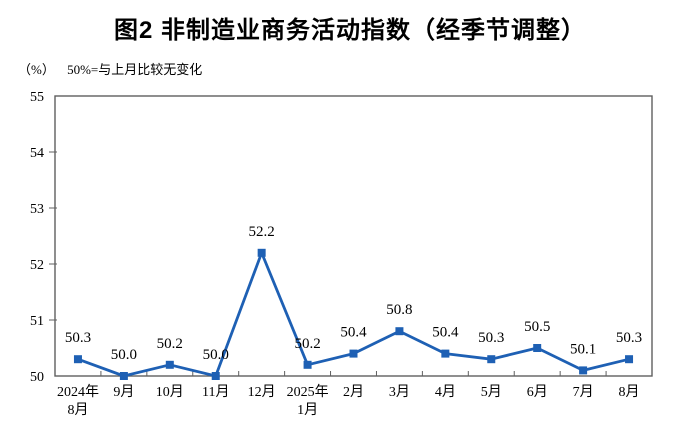  What do you see at coordinates (399, 310) in the screenshot?
I see `data-point-label: 50.8` at bounding box center [399, 310].